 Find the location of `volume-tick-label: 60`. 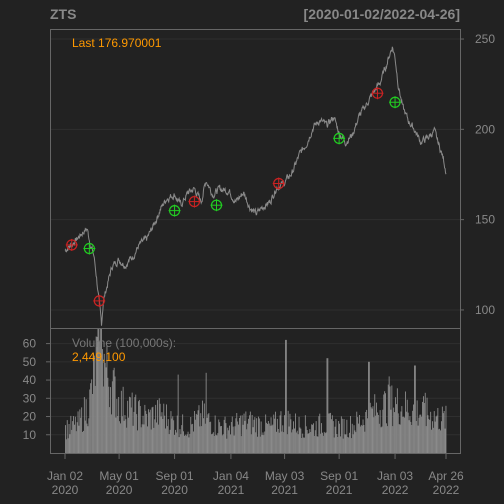

volume-tick-label: 60 is located at coordinates (30, 344).